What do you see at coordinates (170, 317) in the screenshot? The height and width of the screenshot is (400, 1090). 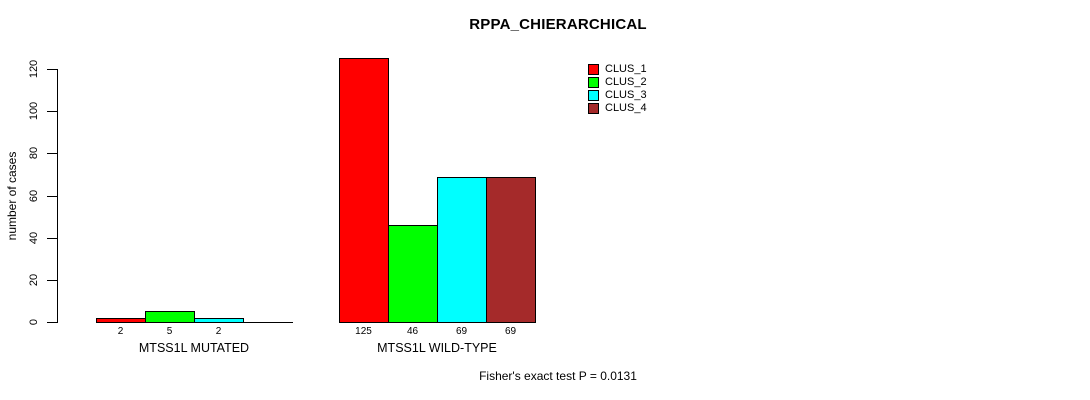 I see `bar-CLUS_2-group1` at bounding box center [170, 317].